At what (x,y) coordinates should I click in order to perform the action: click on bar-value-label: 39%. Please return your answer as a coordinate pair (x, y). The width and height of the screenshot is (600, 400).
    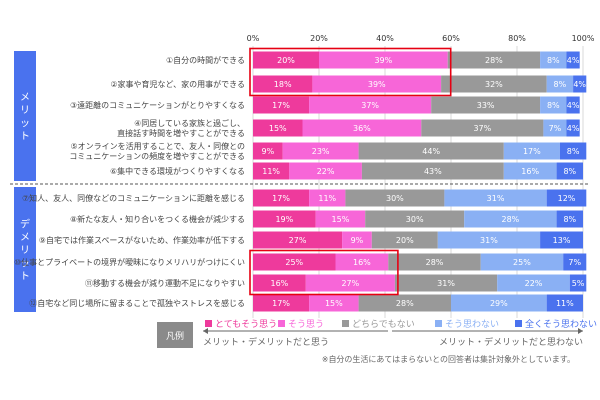
    Looking at the image, I should click on (383, 60).